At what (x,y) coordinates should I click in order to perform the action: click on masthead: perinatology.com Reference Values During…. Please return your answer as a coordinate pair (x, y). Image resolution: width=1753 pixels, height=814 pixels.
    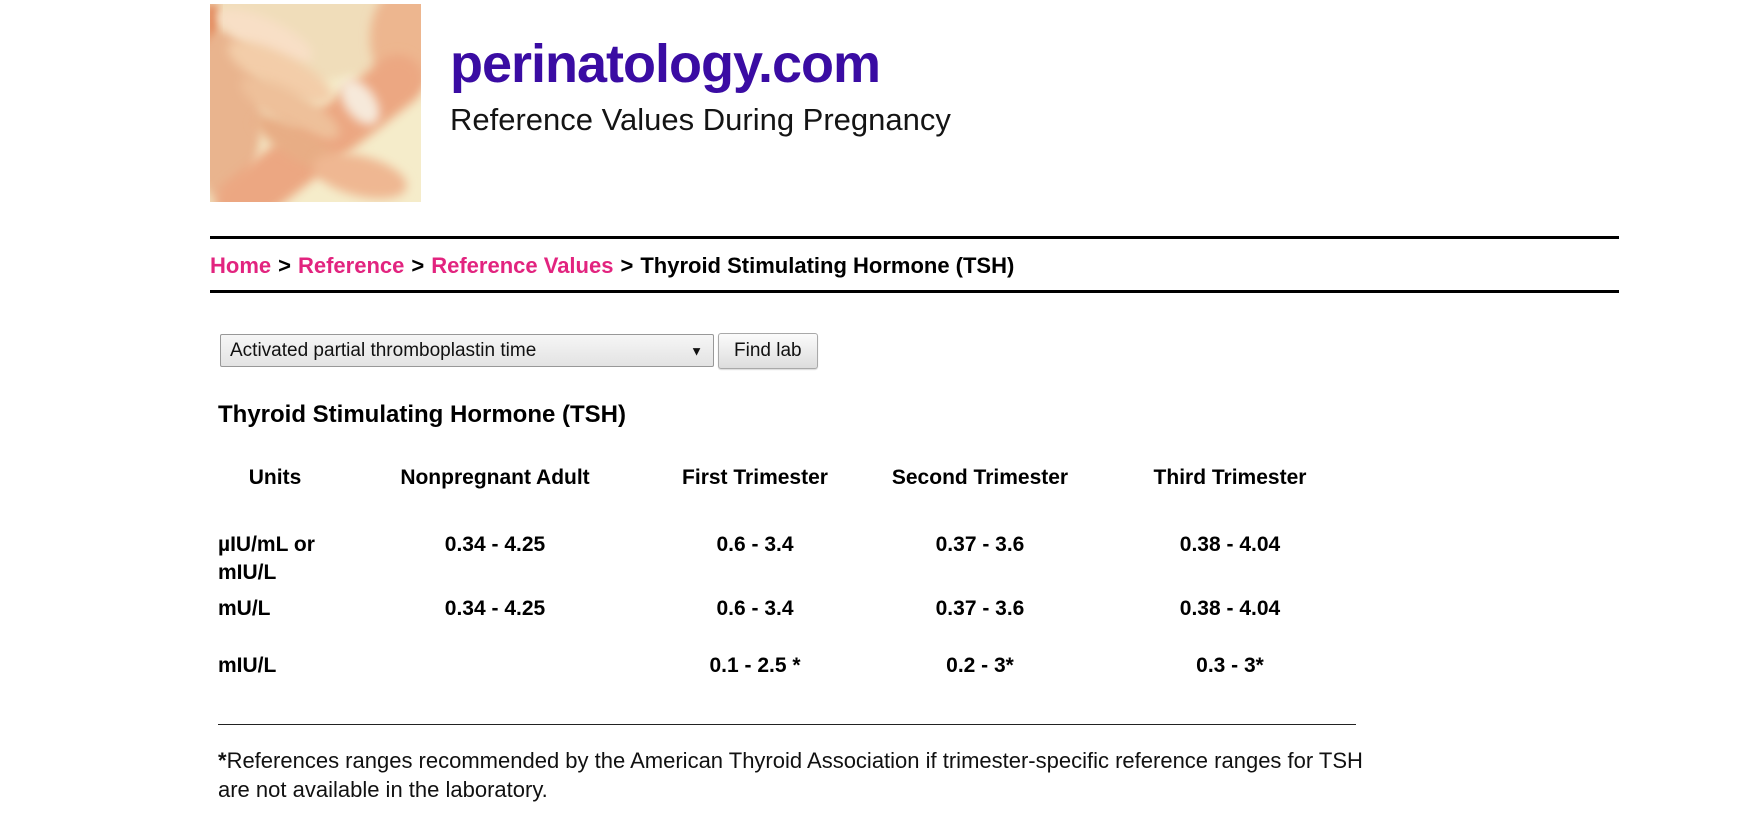
    Looking at the image, I should click on (700, 87).